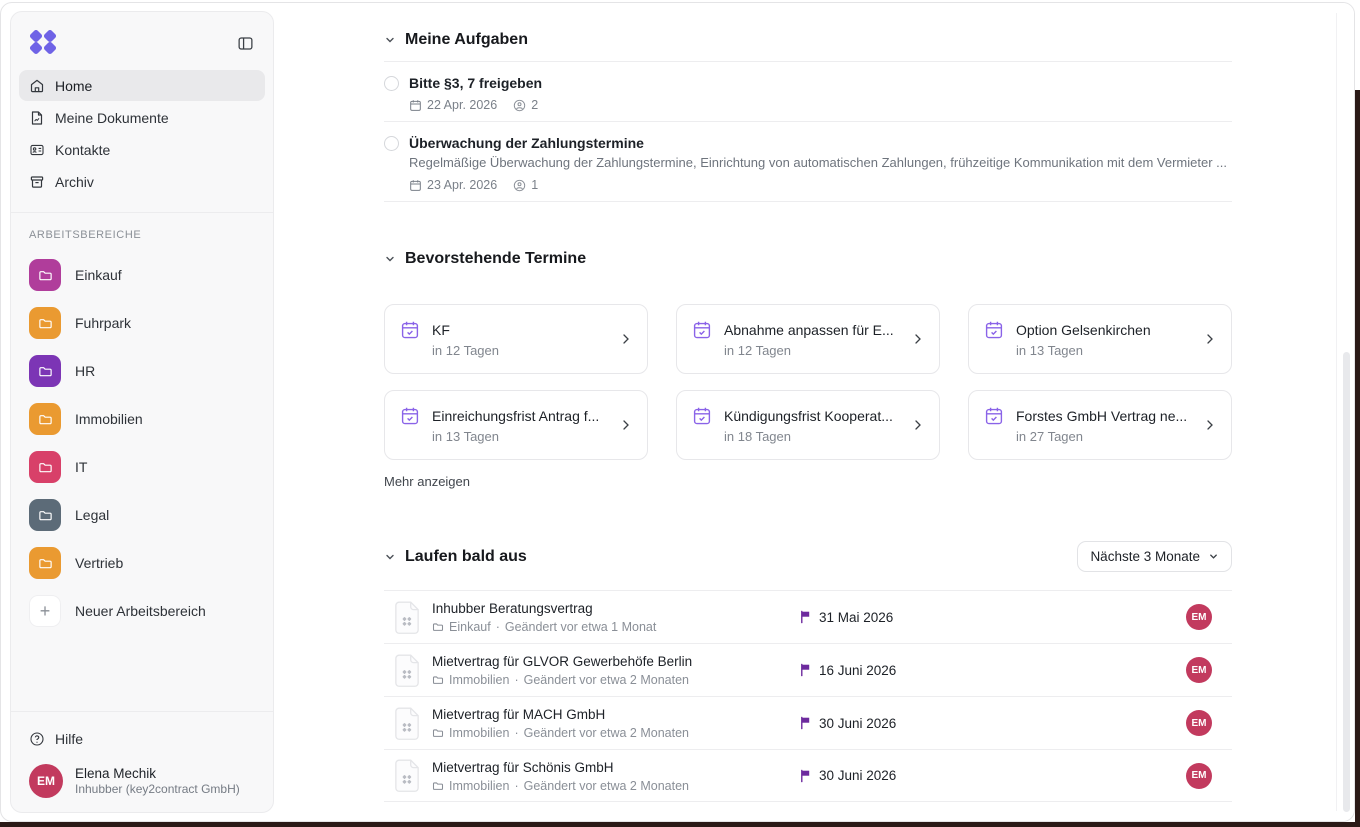 The height and width of the screenshot is (827, 1360). I want to click on sidebar-item-archiv: Archiv, so click(142, 181).